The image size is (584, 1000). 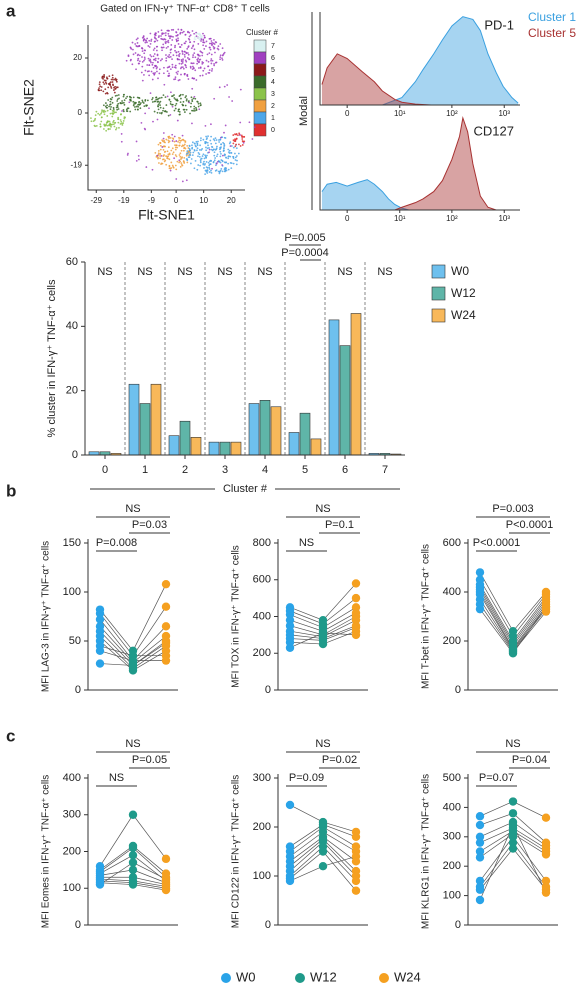 What do you see at coordinates (496, 543) in the screenshot?
I see `significance: P<0.0001` at bounding box center [496, 543].